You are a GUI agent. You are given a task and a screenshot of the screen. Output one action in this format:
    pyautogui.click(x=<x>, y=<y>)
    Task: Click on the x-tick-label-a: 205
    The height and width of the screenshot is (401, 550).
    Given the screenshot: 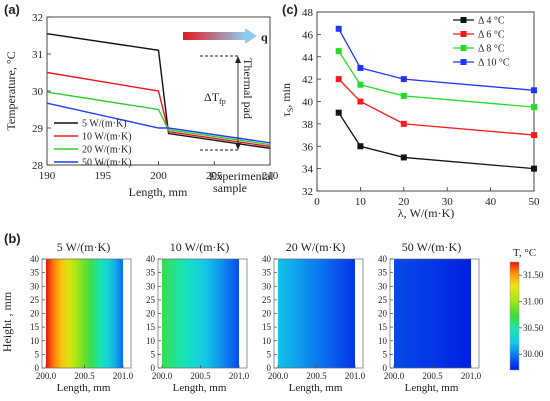 What is the action you would take?
    pyautogui.click(x=214, y=176)
    